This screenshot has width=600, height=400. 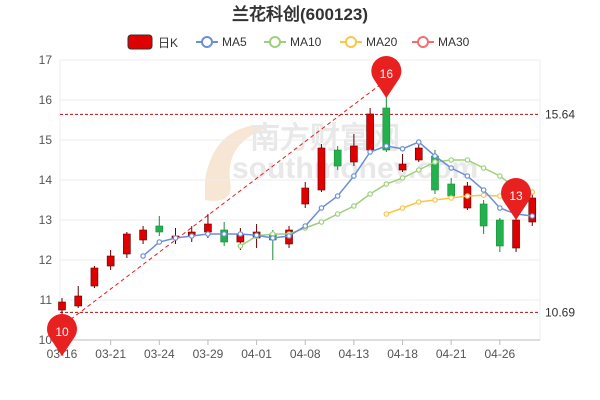 What do you see at coordinates (560, 114) in the screenshot?
I see `reference-label: 15.64` at bounding box center [560, 114].